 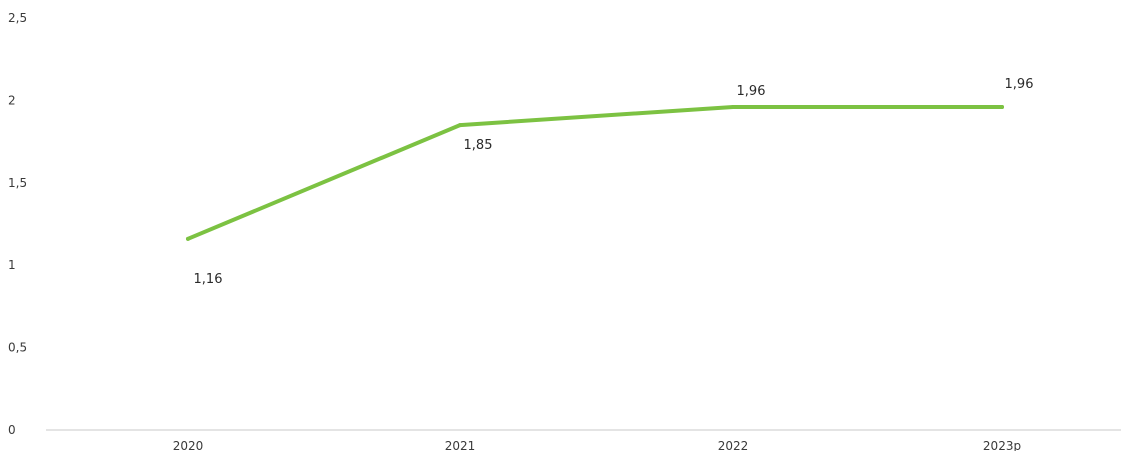 What do you see at coordinates (188, 445) in the screenshot?
I see `x-tick-label: 2020` at bounding box center [188, 445].